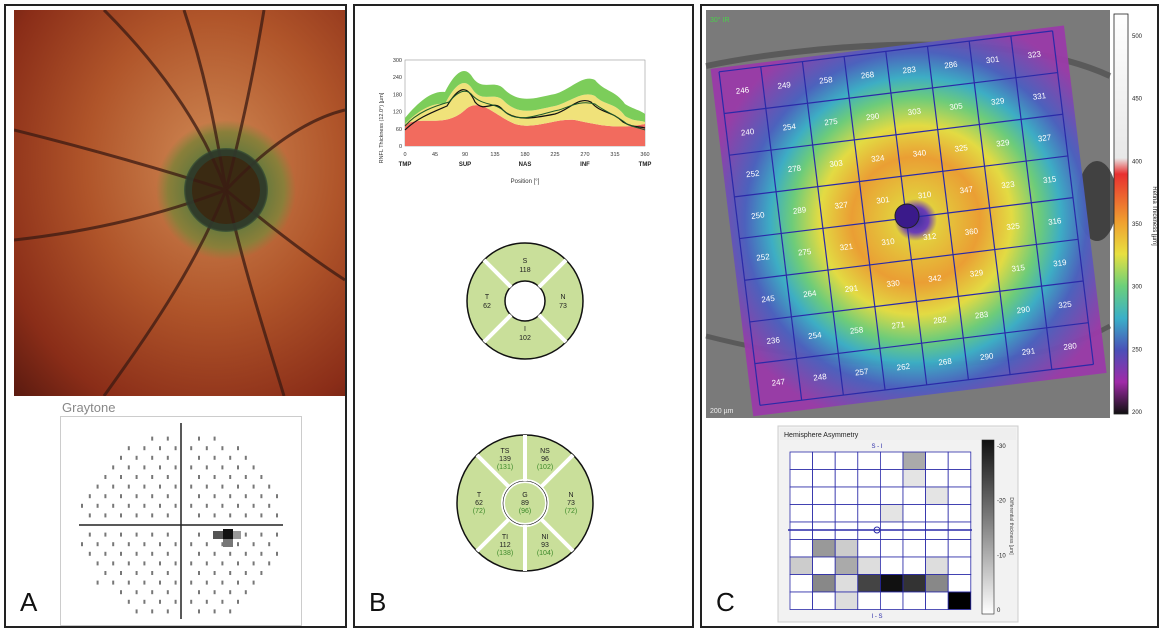 The height and width of the screenshot is (632, 1163). Describe the element at coordinates (1070, 346) in the screenshot. I see `thickness-cell-value: 280` at that location.